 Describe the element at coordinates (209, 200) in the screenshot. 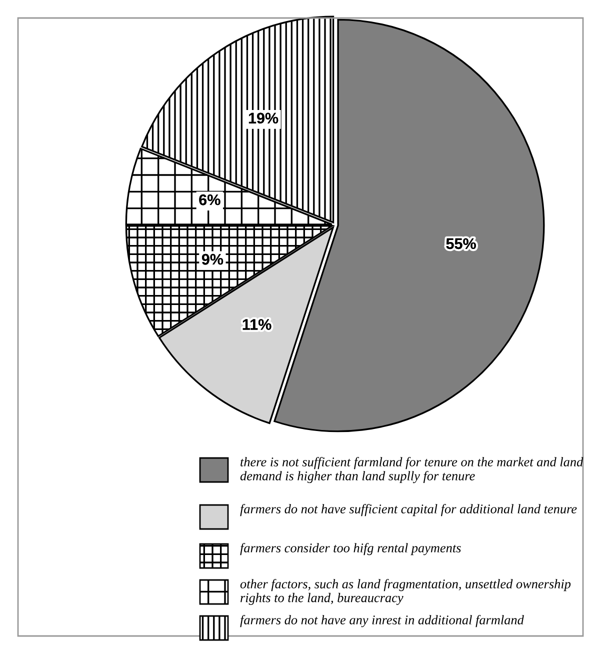

I see `data-label: 6%` at that location.